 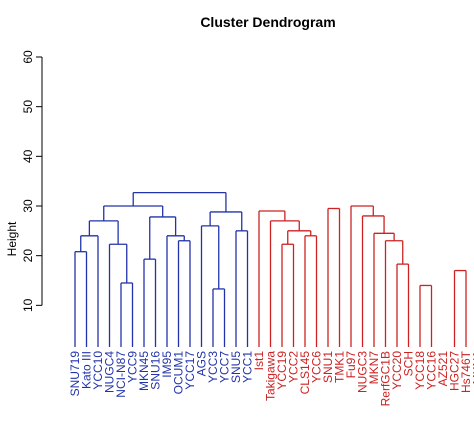 I want to click on leaf-label: YCC1, so click(x=248, y=367).